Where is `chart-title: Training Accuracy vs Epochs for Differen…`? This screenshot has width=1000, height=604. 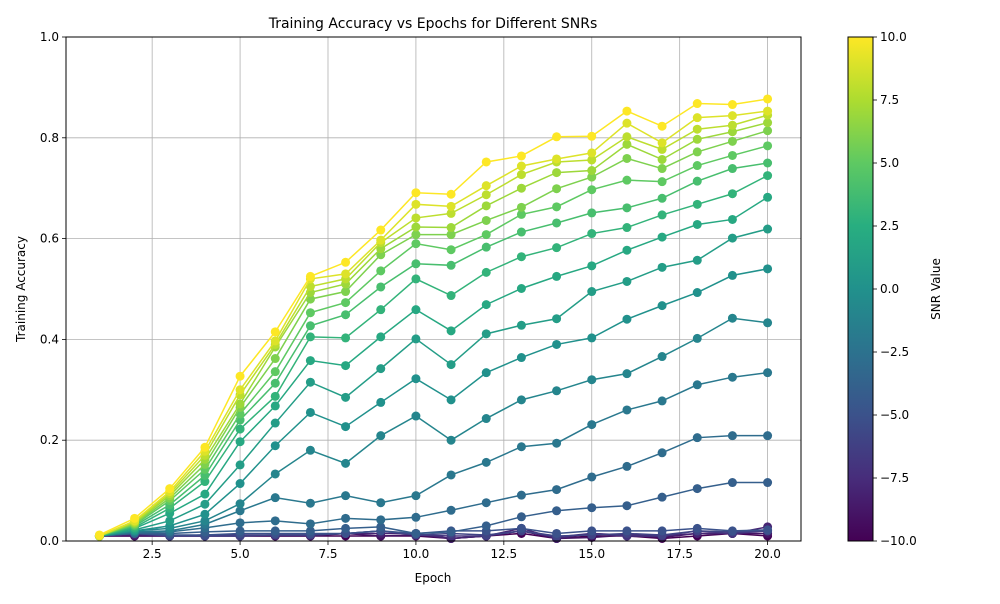 chart-title: Training Accuracy vs Epochs for Differen… is located at coordinates (433, 24).